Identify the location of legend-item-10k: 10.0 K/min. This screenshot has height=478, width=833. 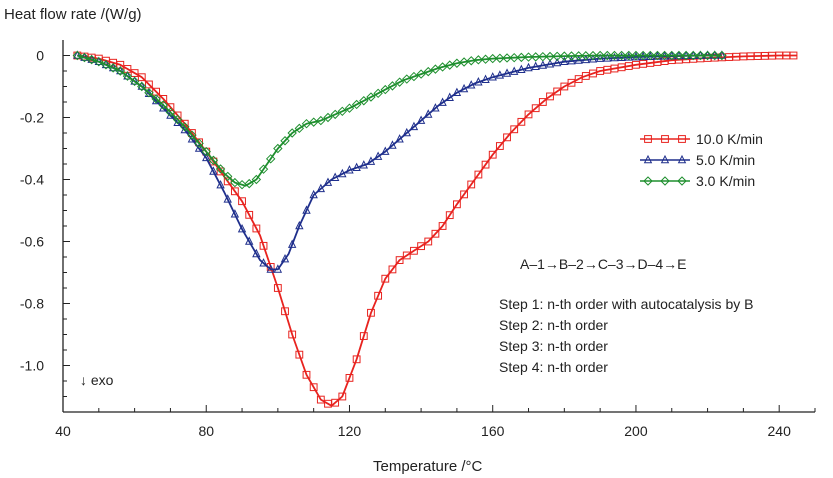
(701, 138).